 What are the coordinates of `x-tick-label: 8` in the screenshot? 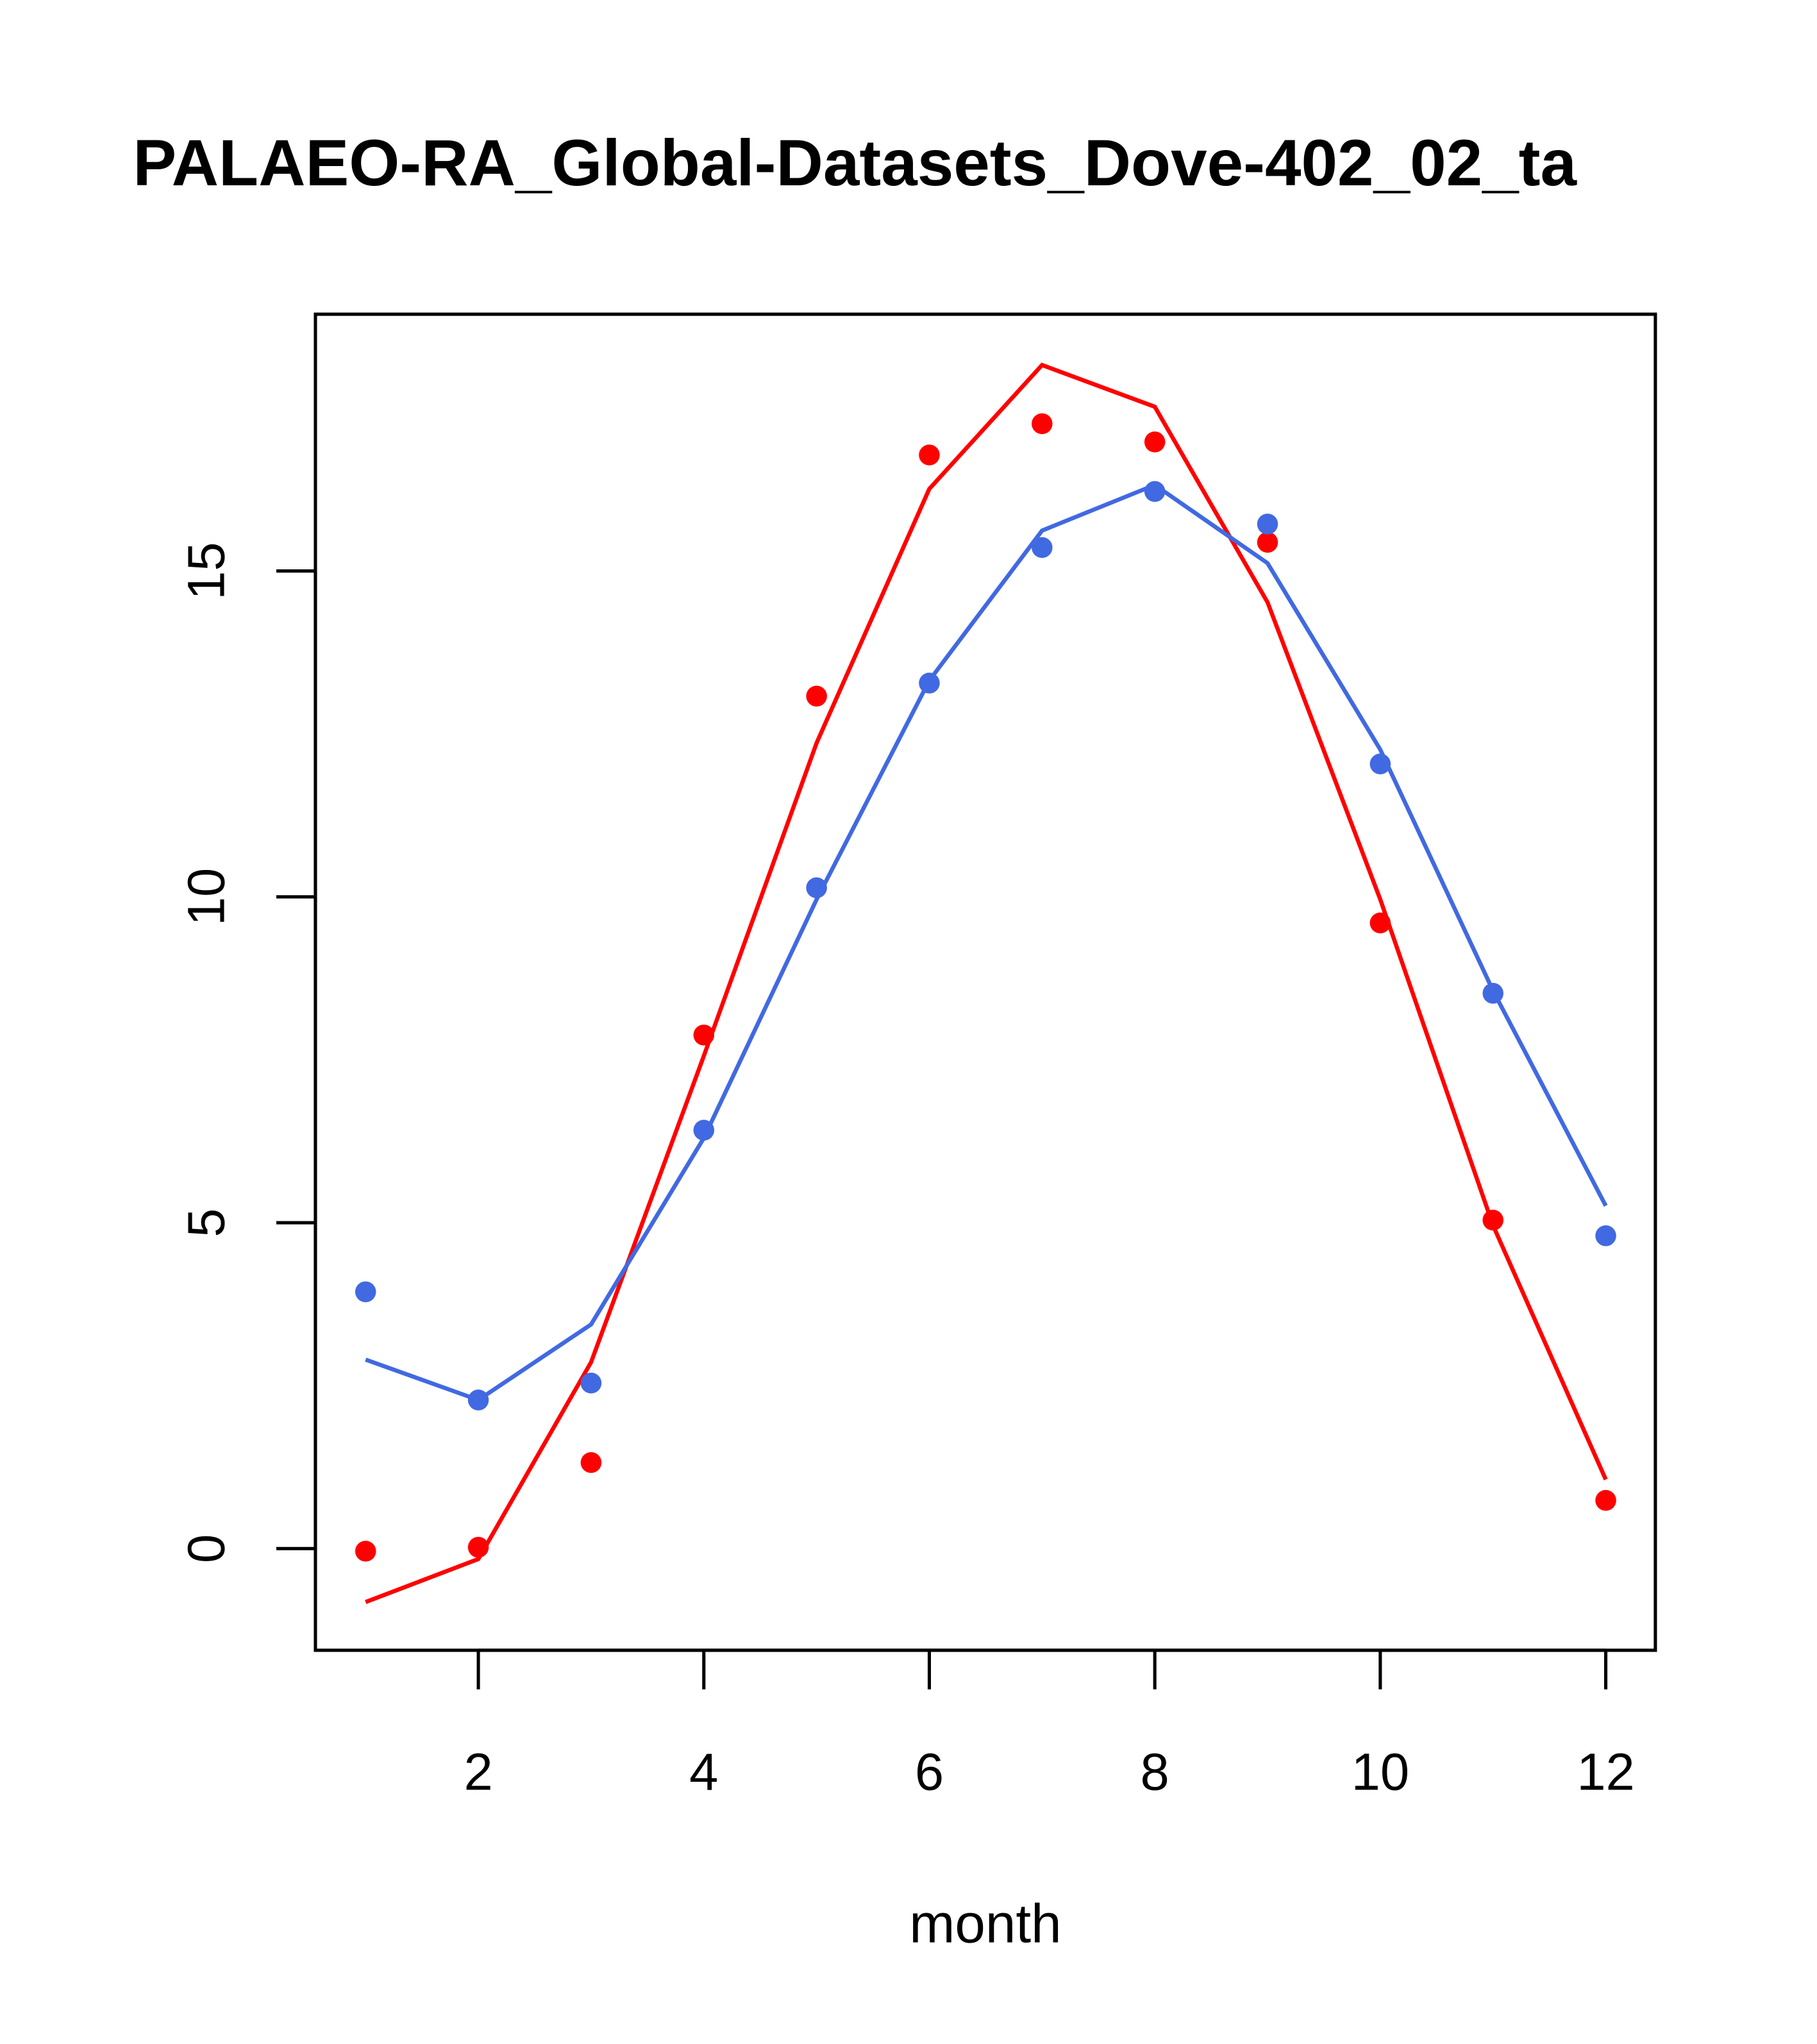 It's located at (1155, 1772).